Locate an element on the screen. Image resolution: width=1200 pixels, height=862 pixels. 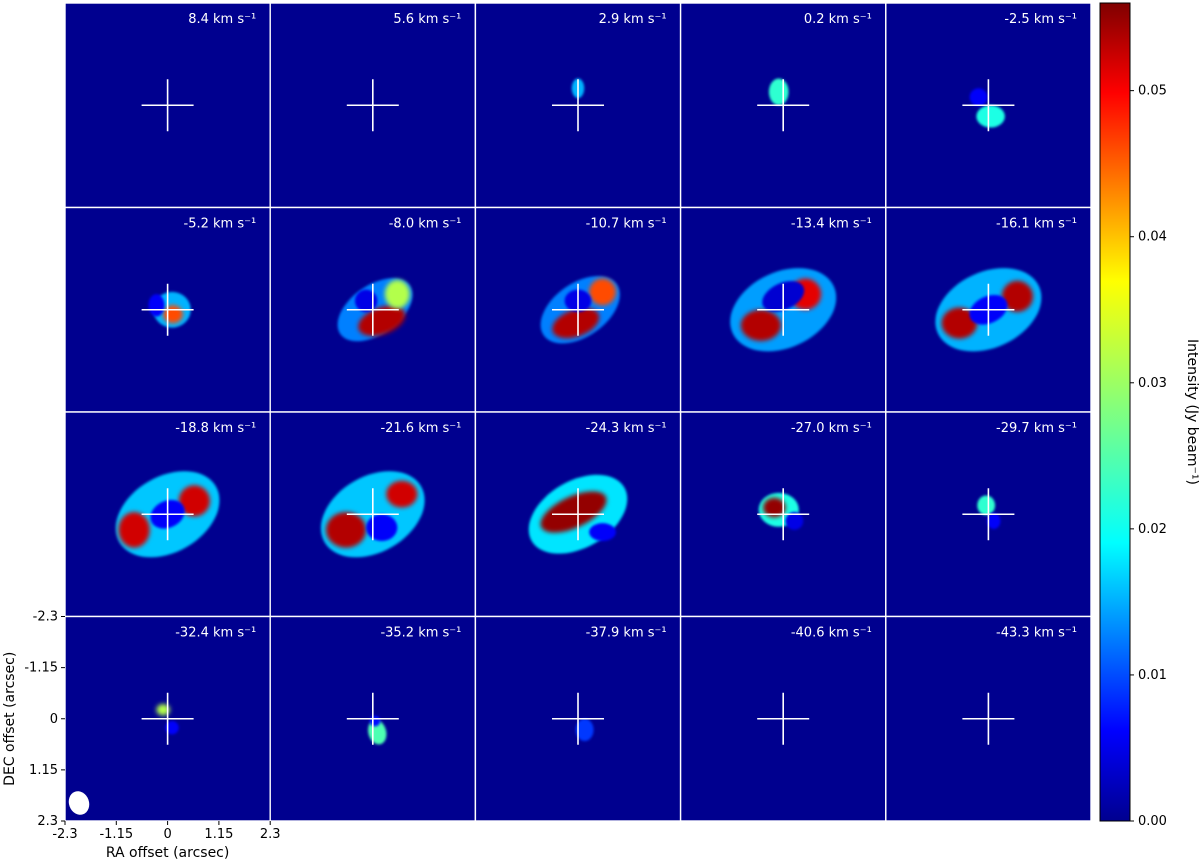
channel-velocity-label: -40.6 km s⁻¹ is located at coordinates (831, 633).